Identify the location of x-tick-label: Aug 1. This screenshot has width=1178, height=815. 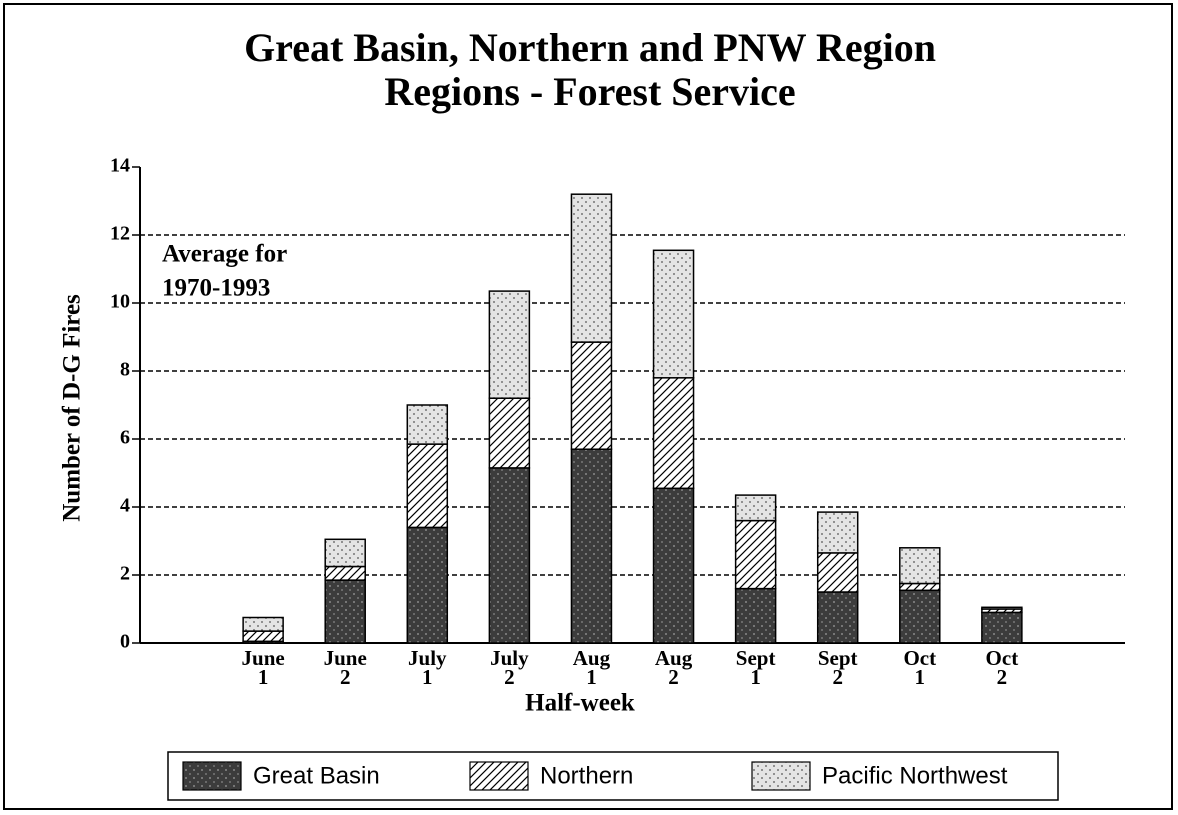
(591, 667).